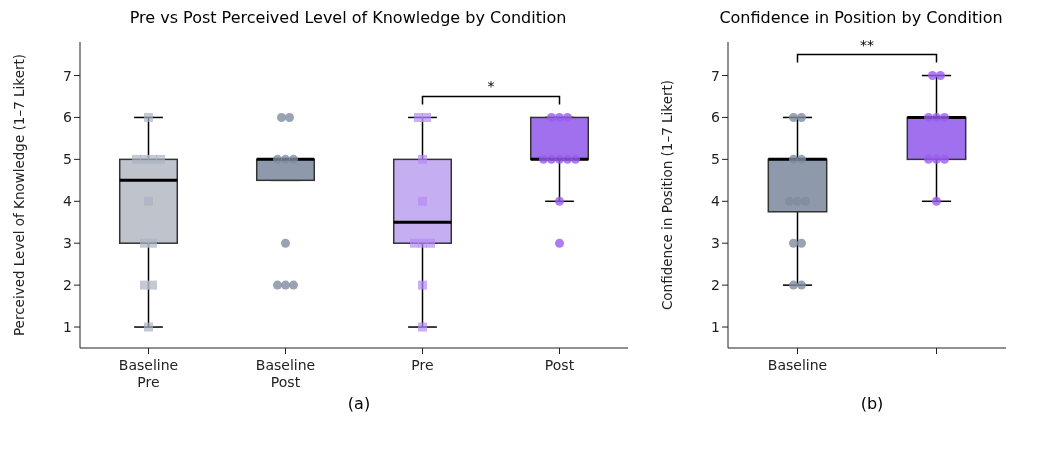  Describe the element at coordinates (559, 365) in the screenshot. I see `x-tick-label: Post` at that location.